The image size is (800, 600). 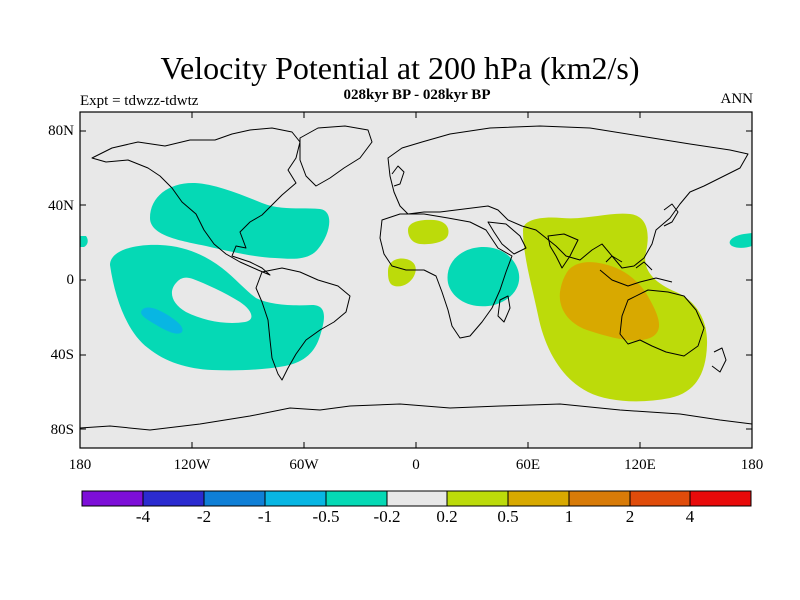 What do you see at coordinates (304, 465) in the screenshot?
I see `lon-tick-60w: 60W` at bounding box center [304, 465].